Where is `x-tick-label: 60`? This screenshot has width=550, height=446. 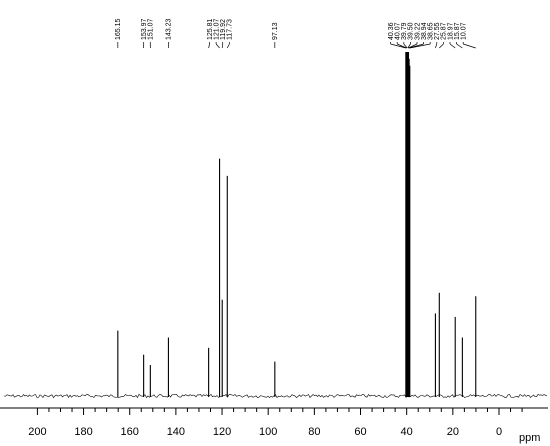 x-tick-label: 60 is located at coordinates (360, 432).